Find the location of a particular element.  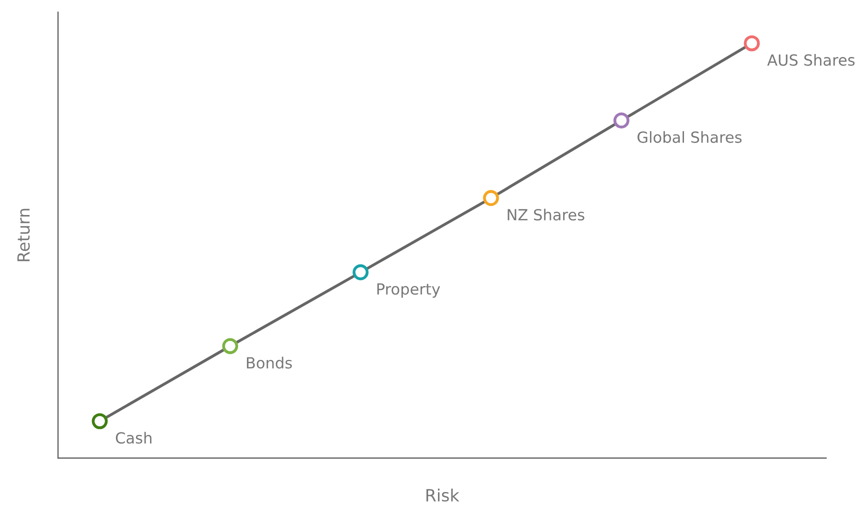

y-axis-title: Return is located at coordinates (23, 235).